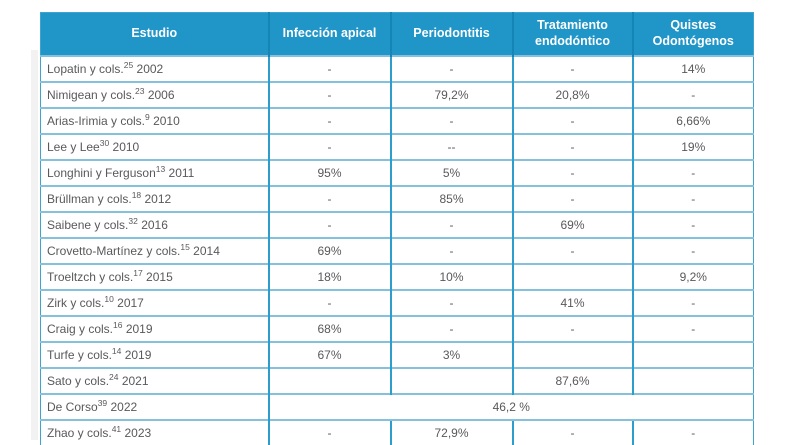 This screenshot has height=445, width=789. I want to click on value-cell: 6,66%, so click(692, 120).